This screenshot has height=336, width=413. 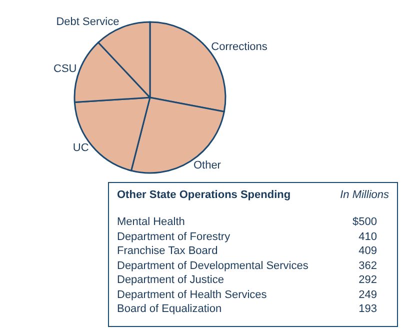 What do you see at coordinates (65, 68) in the screenshot?
I see `slice-label: CSU` at bounding box center [65, 68].